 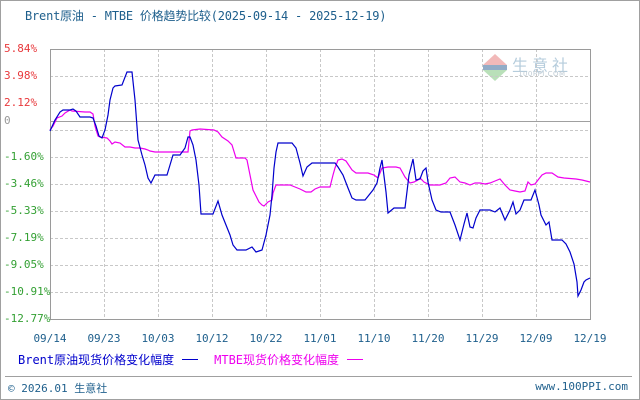 What do you see at coordinates (482, 338) in the screenshot?
I see `x-tick-label: 11/29` at bounding box center [482, 338].